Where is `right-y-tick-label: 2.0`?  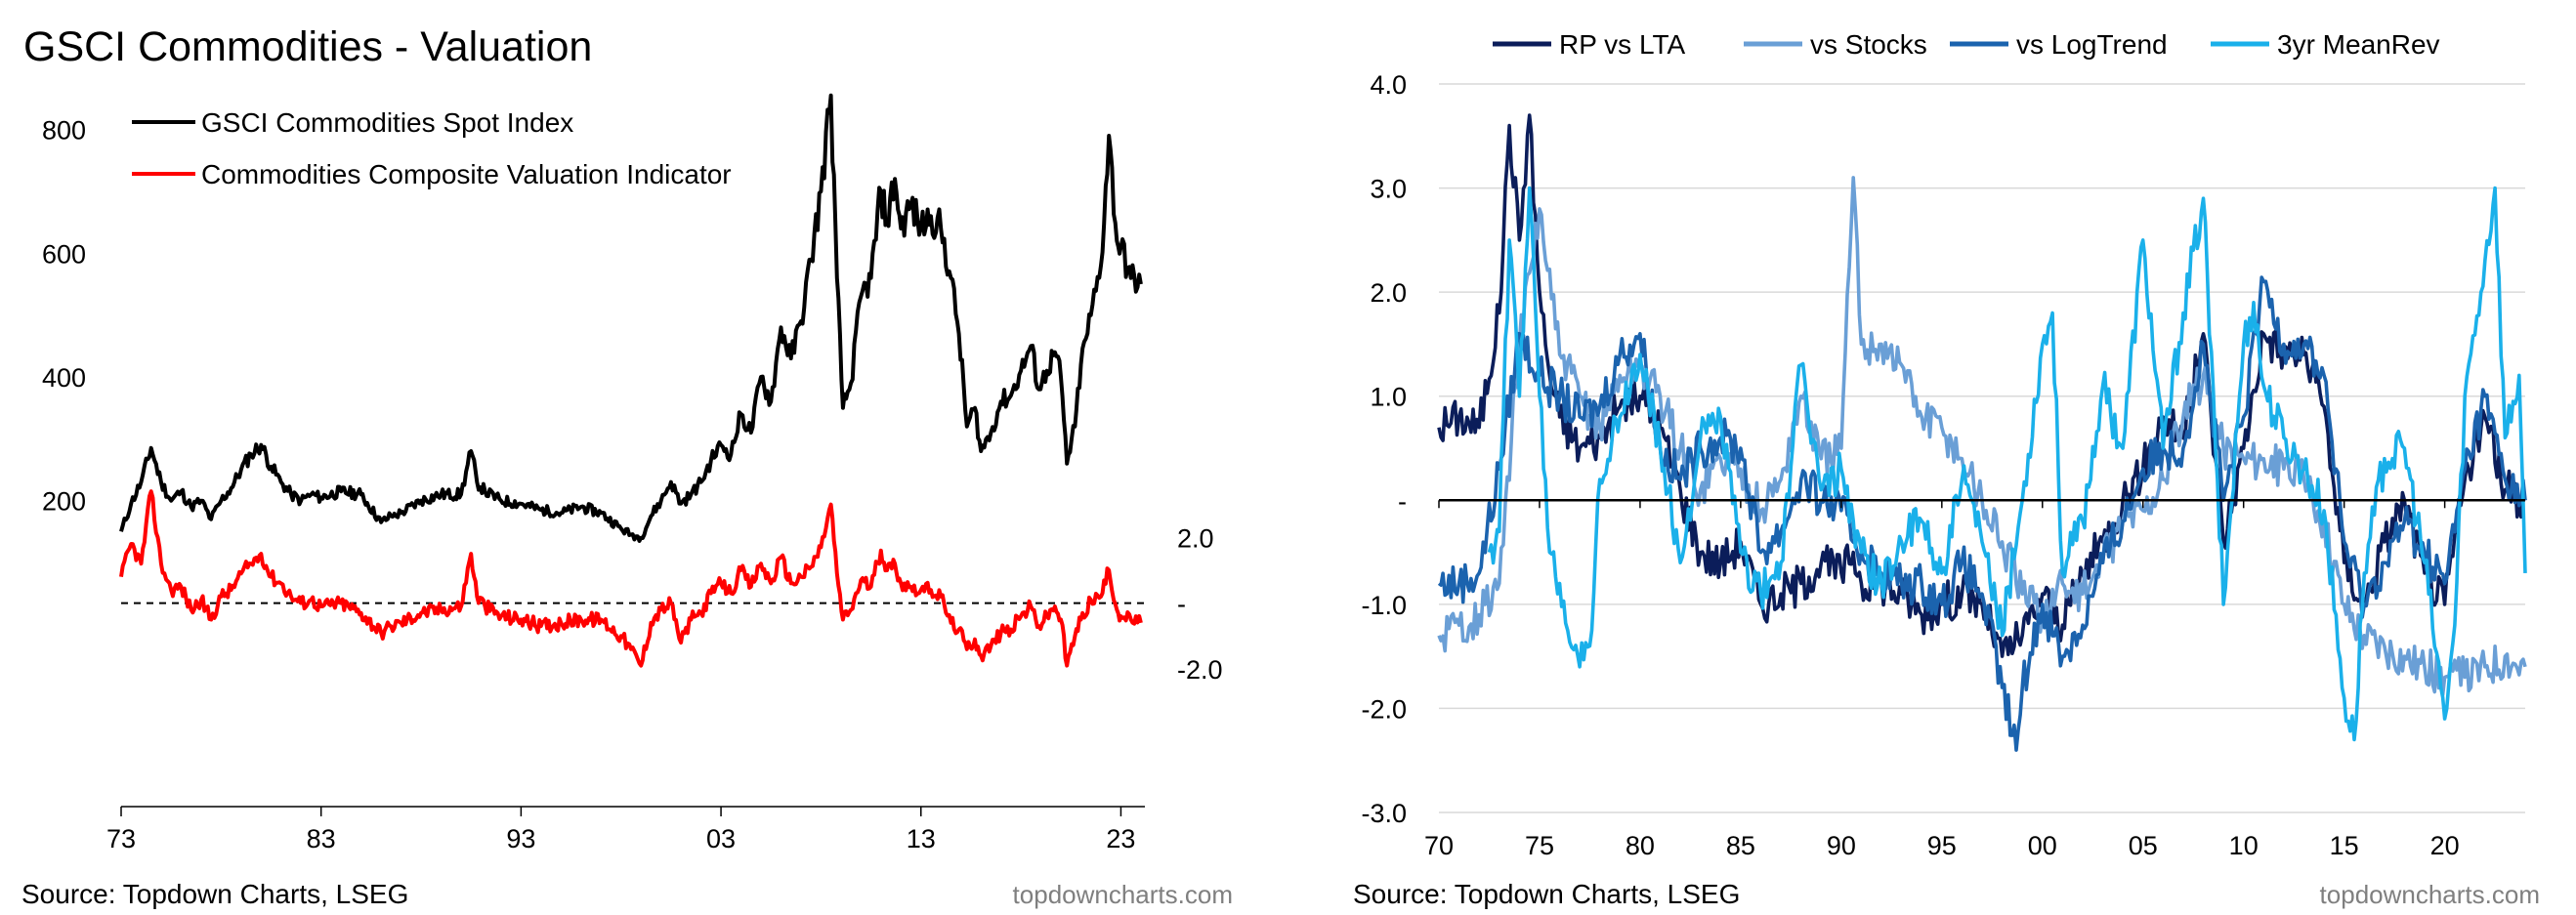 right-y-tick-label: 2.0 is located at coordinates (1195, 538).